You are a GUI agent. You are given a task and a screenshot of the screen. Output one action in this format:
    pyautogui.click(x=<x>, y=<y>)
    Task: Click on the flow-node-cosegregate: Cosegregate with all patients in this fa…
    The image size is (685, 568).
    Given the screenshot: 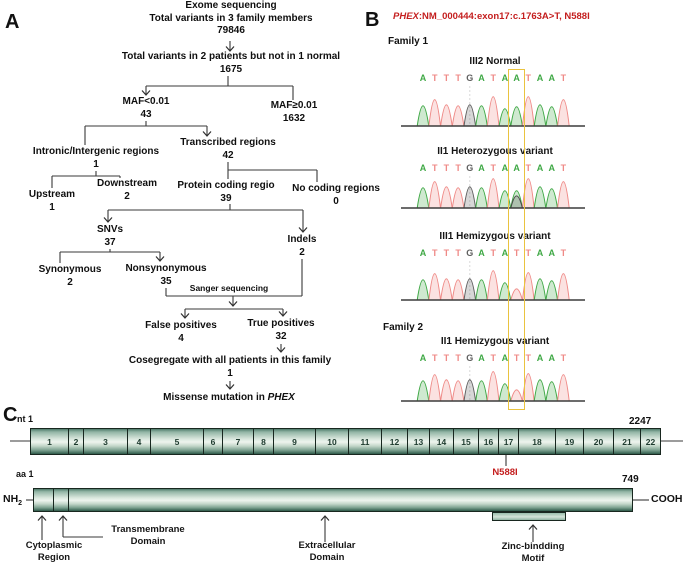 What is the action you would take?
    pyautogui.click(x=230, y=367)
    